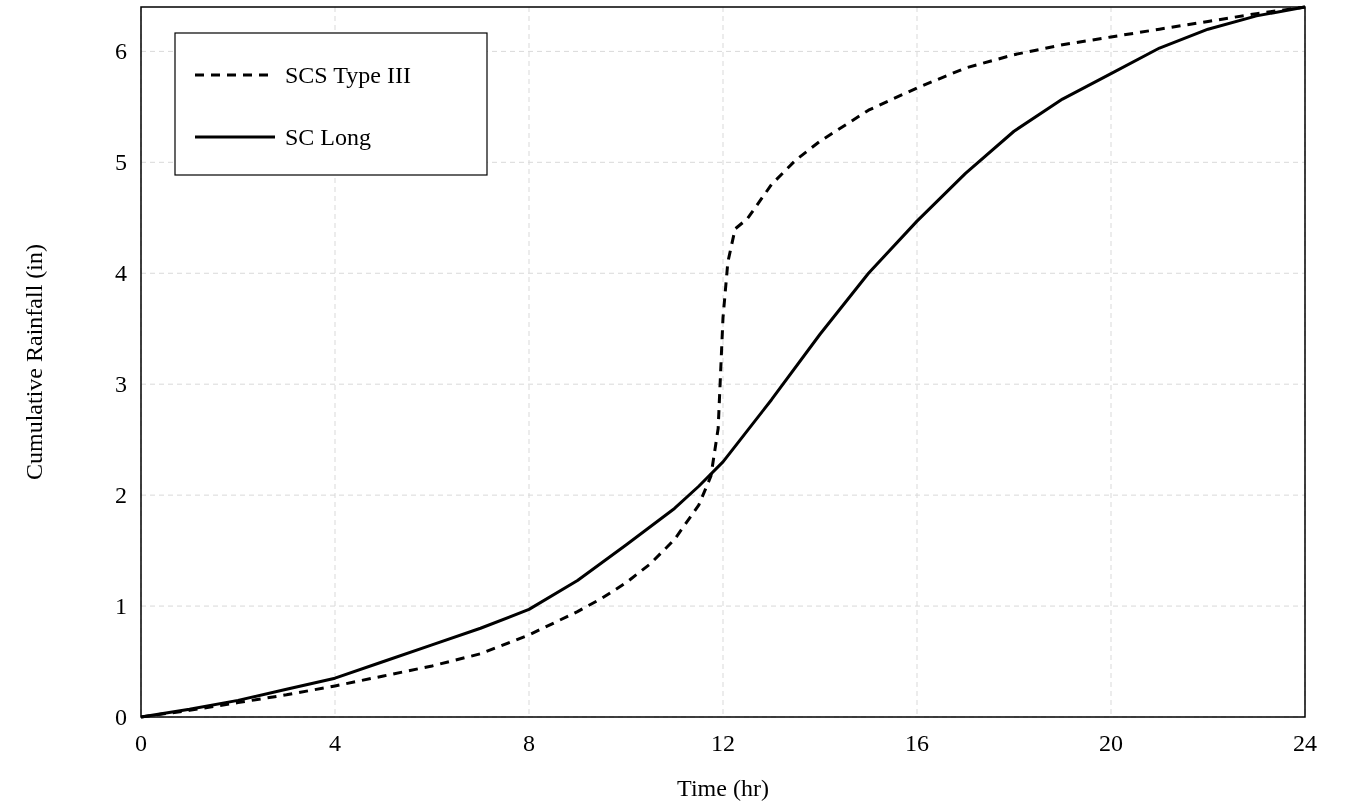 This screenshot has width=1350, height=810. What do you see at coordinates (141, 743) in the screenshot?
I see `x-tick-label: 0` at bounding box center [141, 743].